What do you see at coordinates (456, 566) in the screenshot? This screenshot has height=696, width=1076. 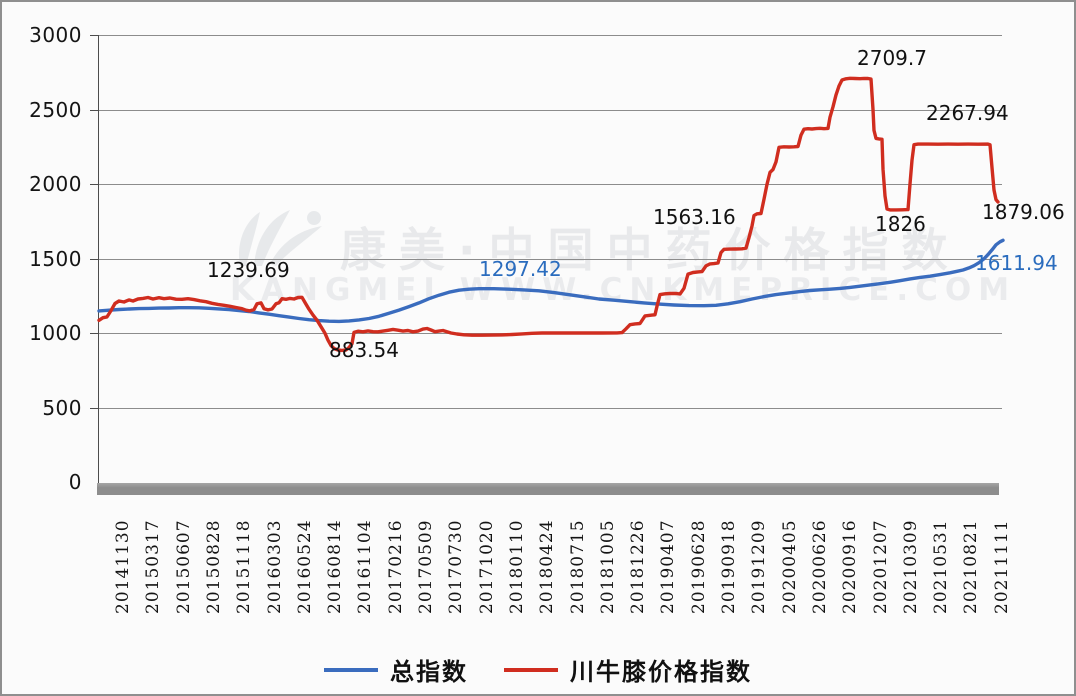 I see `x-axis-label-20170730: 20170730` at bounding box center [456, 566].